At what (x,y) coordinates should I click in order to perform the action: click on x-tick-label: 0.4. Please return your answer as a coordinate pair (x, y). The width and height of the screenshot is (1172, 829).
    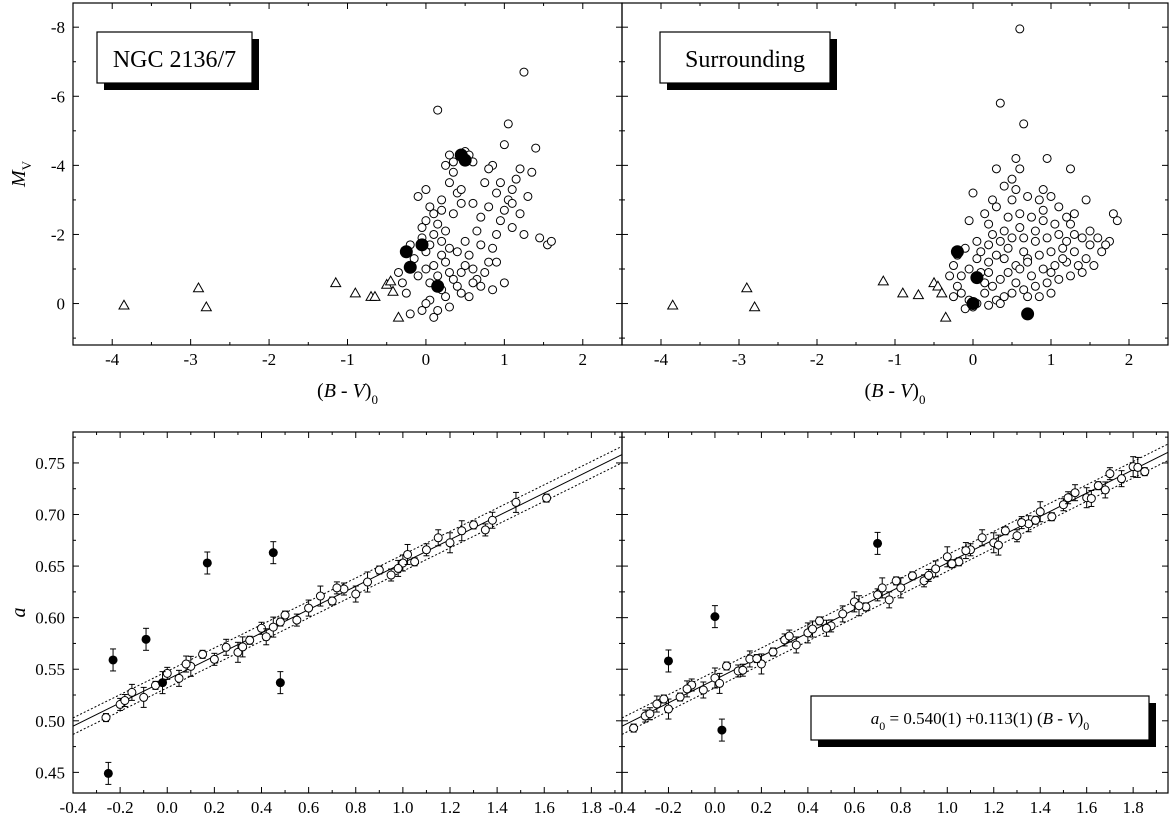
    Looking at the image, I should click on (808, 807).